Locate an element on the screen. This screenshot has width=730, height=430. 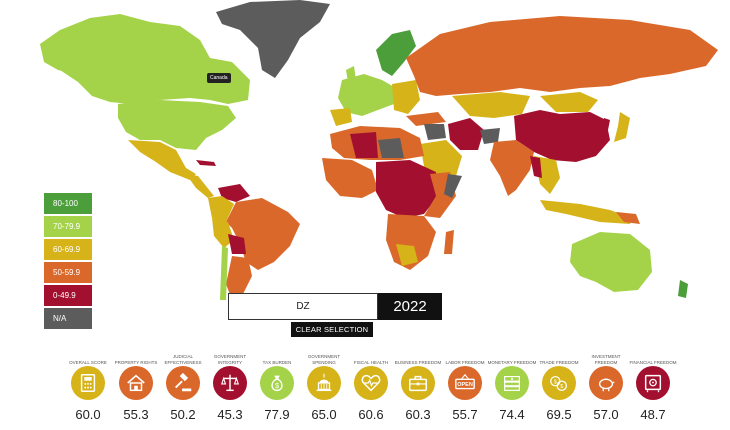
year-display: 2022 is located at coordinates (410, 306).